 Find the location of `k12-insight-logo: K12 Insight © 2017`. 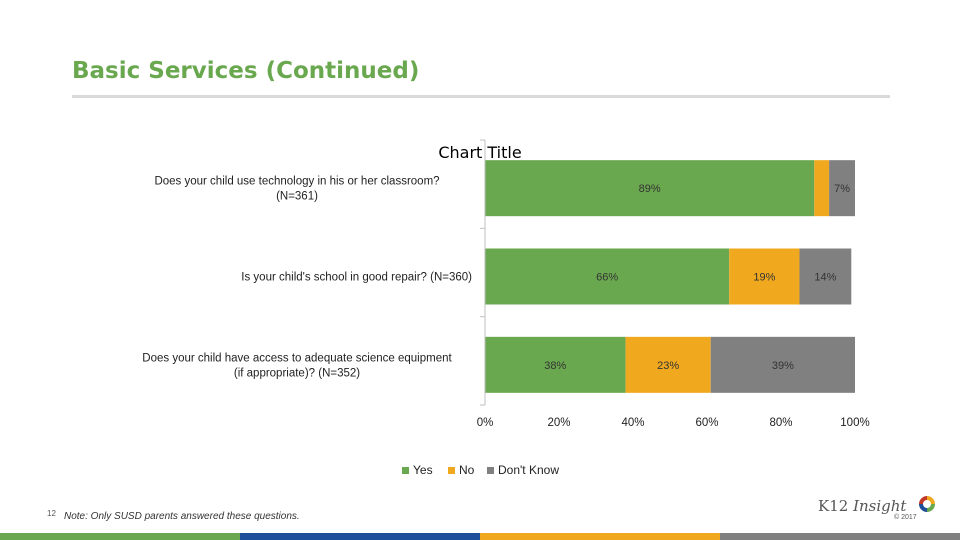

k12-insight-logo: K12 Insight © 2017 is located at coordinates (878, 509).